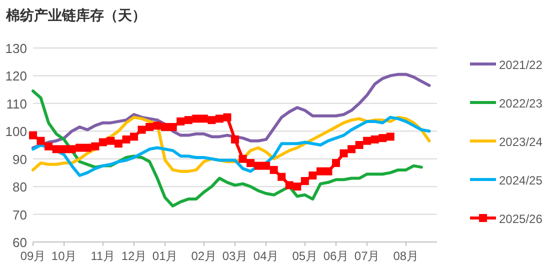 Image resolution: width=550 pixels, height=275 pixels. Describe the element at coordinates (19, 187) in the screenshot. I see `y-tick-label: 80` at that location.